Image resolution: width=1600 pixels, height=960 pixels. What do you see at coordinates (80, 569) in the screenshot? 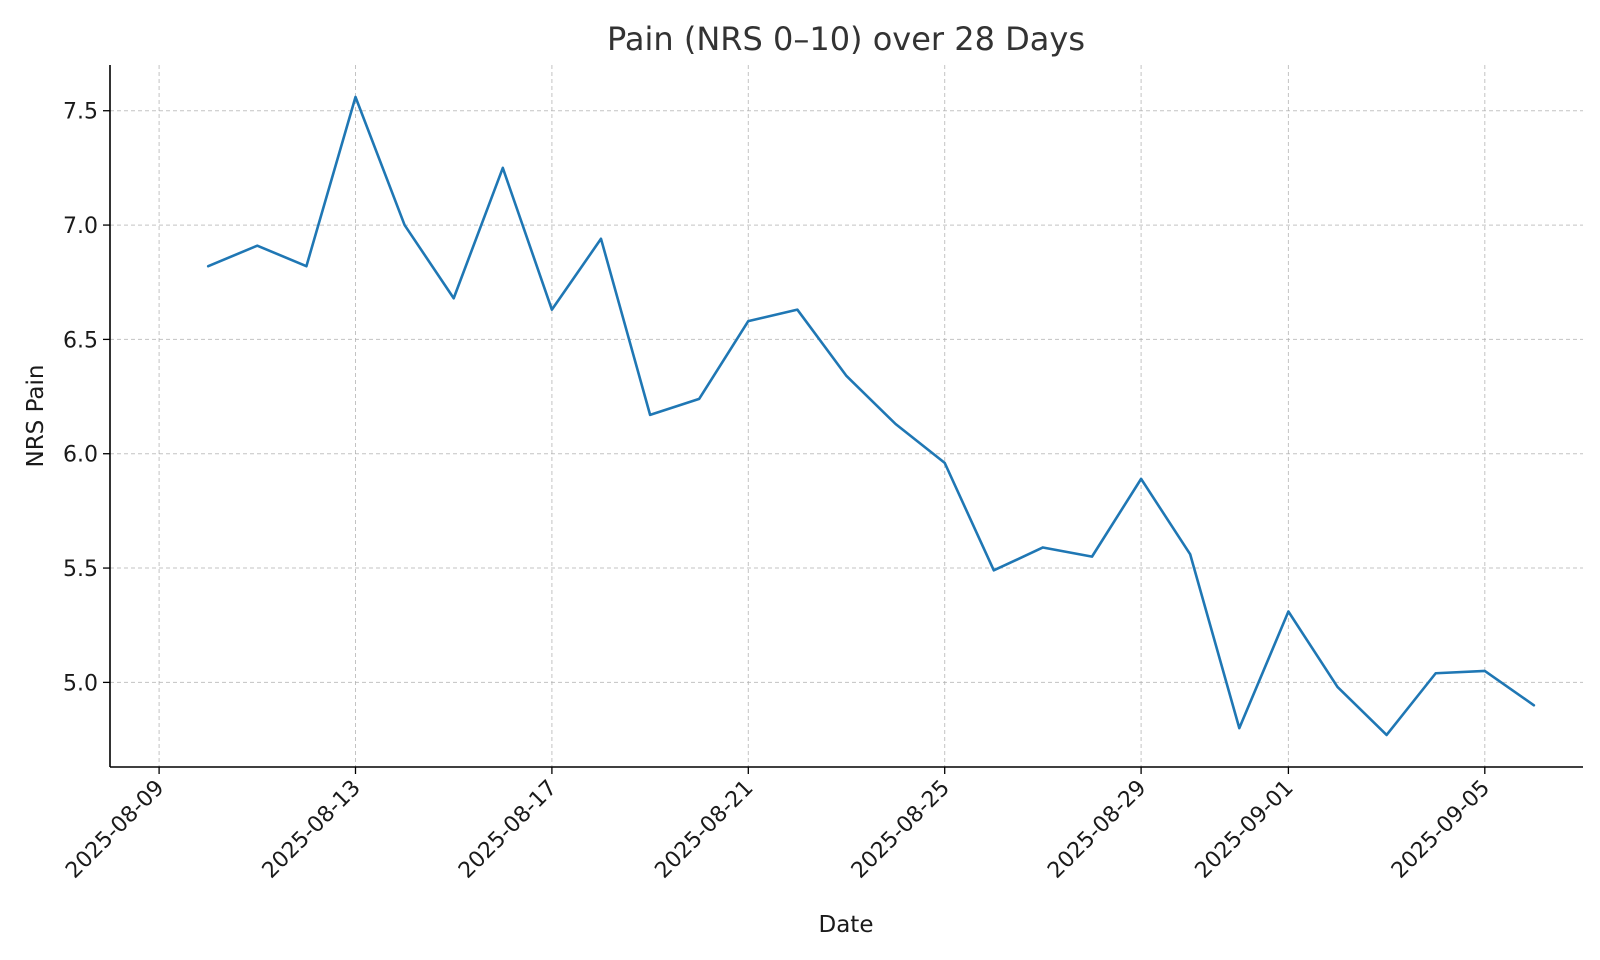
I see `y-tick-label: 5.5` at bounding box center [80, 569].